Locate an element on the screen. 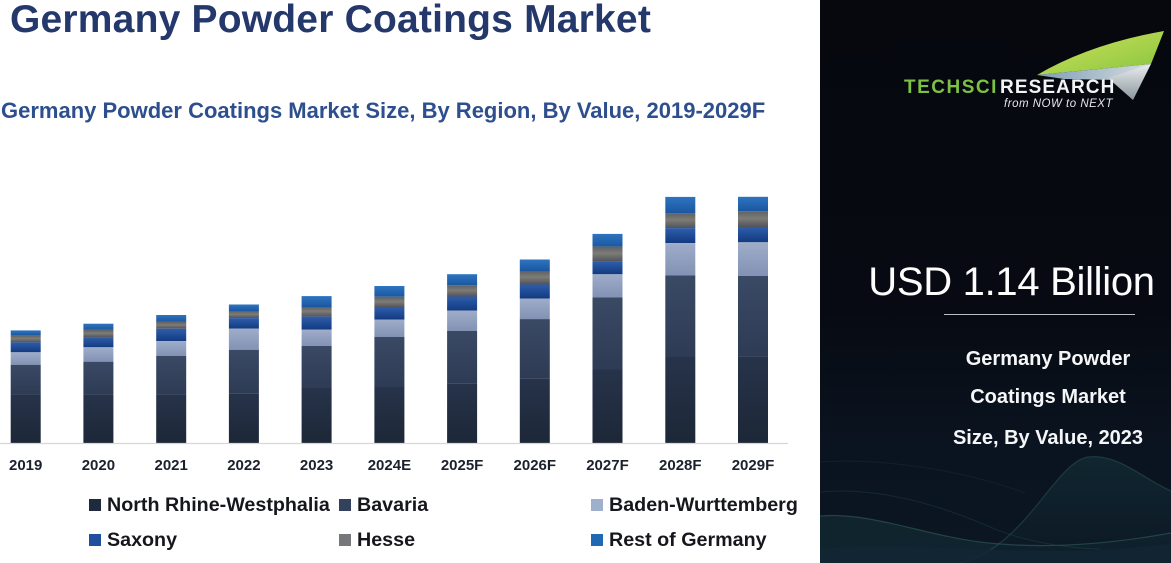 Image resolution: width=1171 pixels, height=563 pixels. svg-text: 2019 is located at coordinates (25, 465).